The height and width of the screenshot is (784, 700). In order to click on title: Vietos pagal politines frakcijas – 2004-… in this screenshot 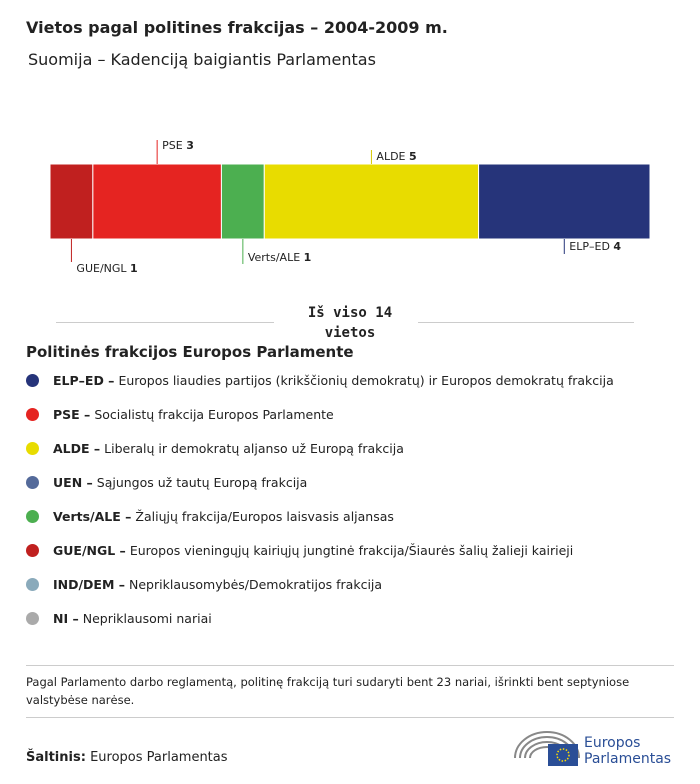, I will do `click(237, 27)`.